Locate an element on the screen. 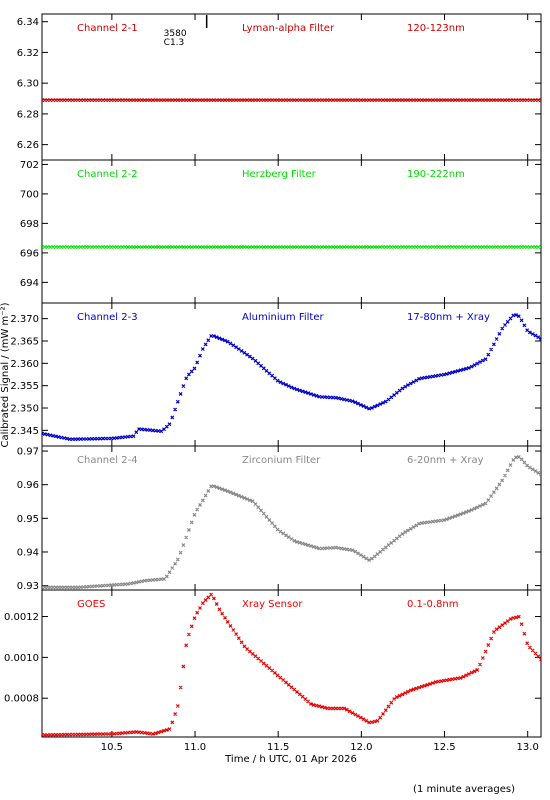  y-tick-label: 698 is located at coordinates (29, 224).